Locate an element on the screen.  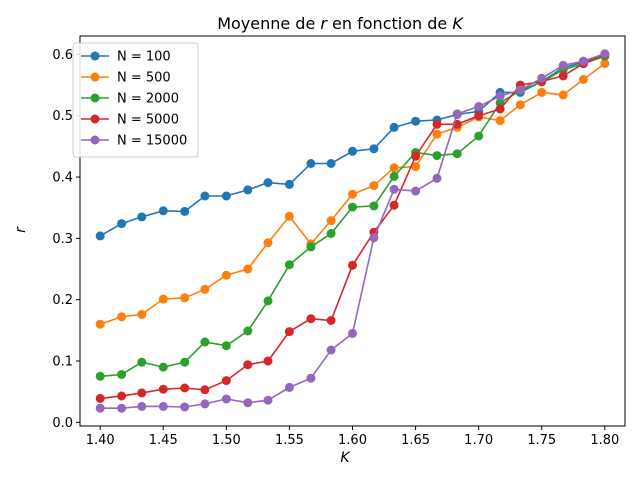
x-tick-label: 1.65 is located at coordinates (415, 440).